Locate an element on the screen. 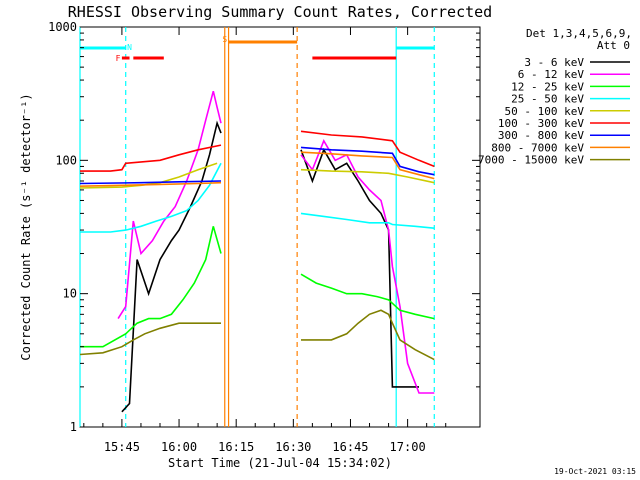 This screenshot has height=480, width=640. legend-entry-label: 3 - 6 keV is located at coordinates (554, 62).